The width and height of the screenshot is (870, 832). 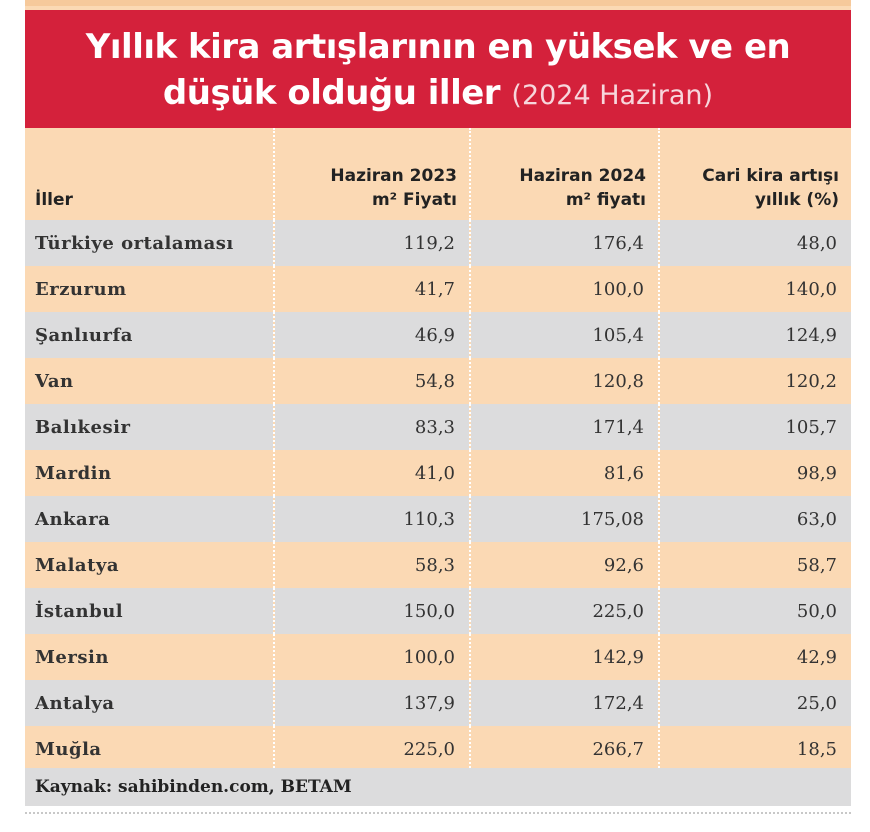 What do you see at coordinates (755, 289) in the screenshot?
I see `cell-annual-increase: 140,0` at bounding box center [755, 289].